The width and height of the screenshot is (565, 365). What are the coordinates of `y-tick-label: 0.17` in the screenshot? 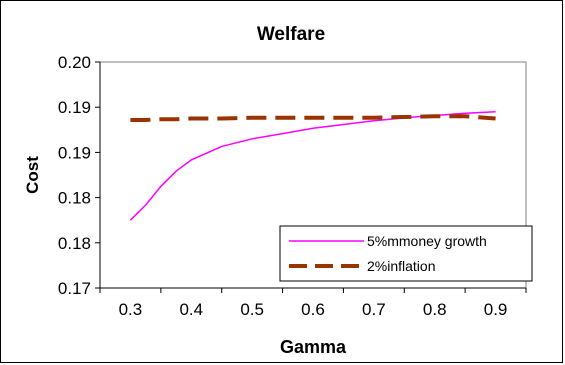 It's located at (74, 288).